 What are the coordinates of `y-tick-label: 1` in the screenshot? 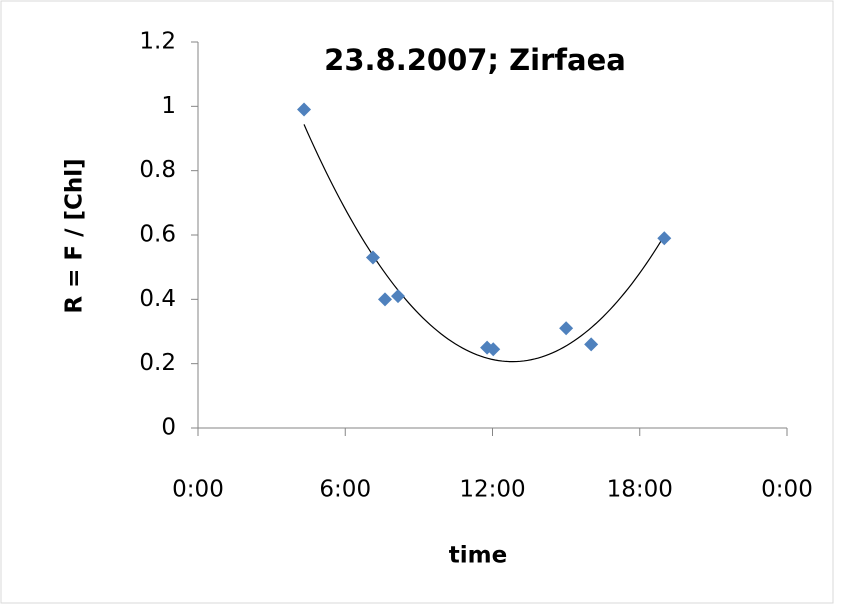 It's located at (168, 106).